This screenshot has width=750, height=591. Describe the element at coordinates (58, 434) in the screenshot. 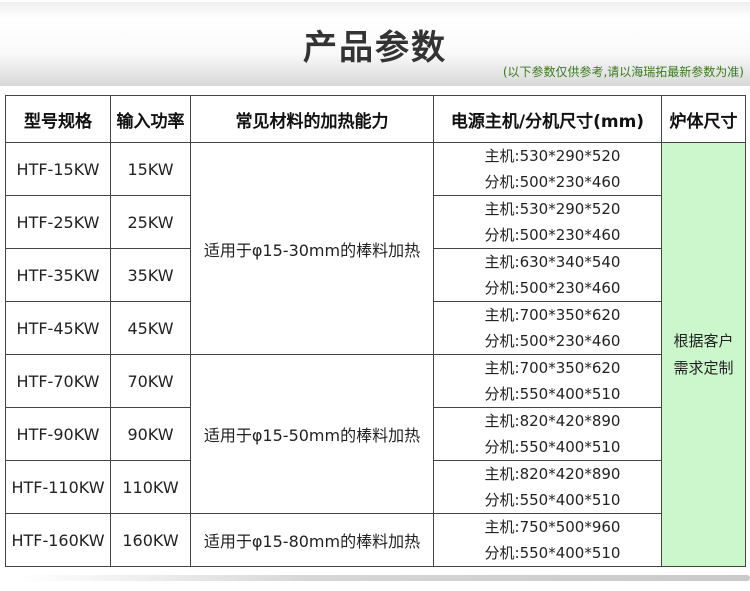

I see `model-cell: HTF-90KW` at that location.